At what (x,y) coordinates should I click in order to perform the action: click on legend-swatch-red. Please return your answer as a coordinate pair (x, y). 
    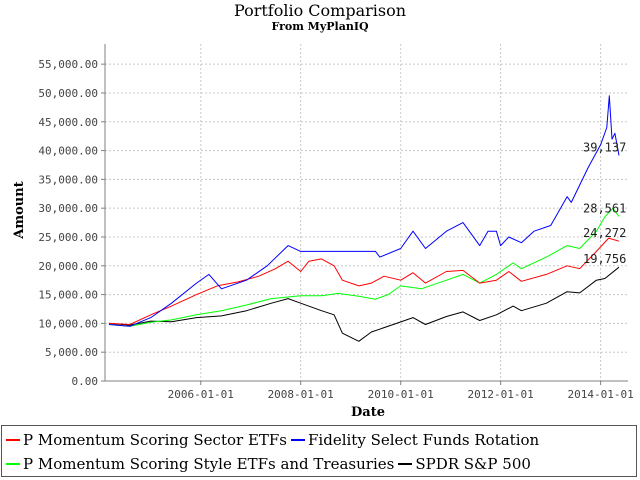
    Looking at the image, I should click on (13, 440).